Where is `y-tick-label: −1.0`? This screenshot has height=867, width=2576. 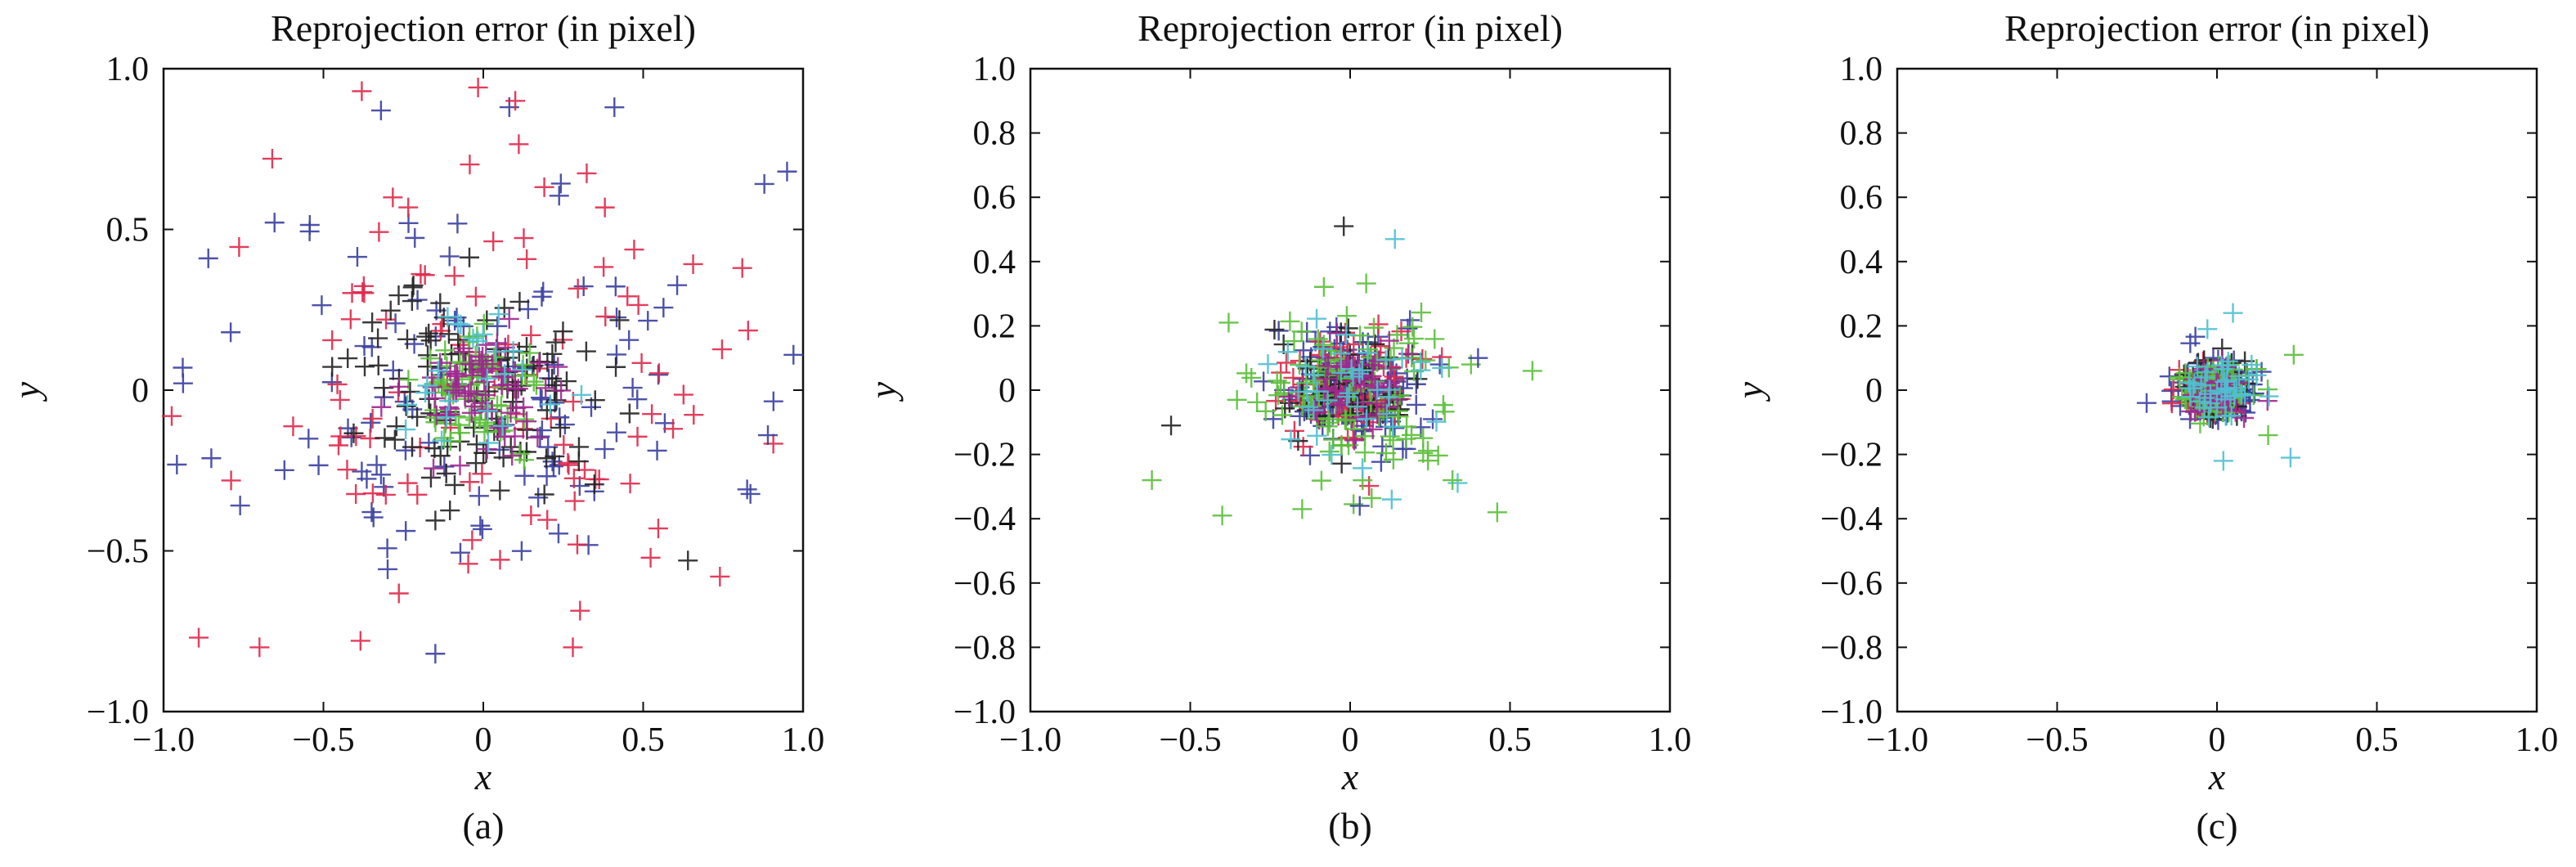 y-tick-label: −1.0 is located at coordinates (1851, 712).